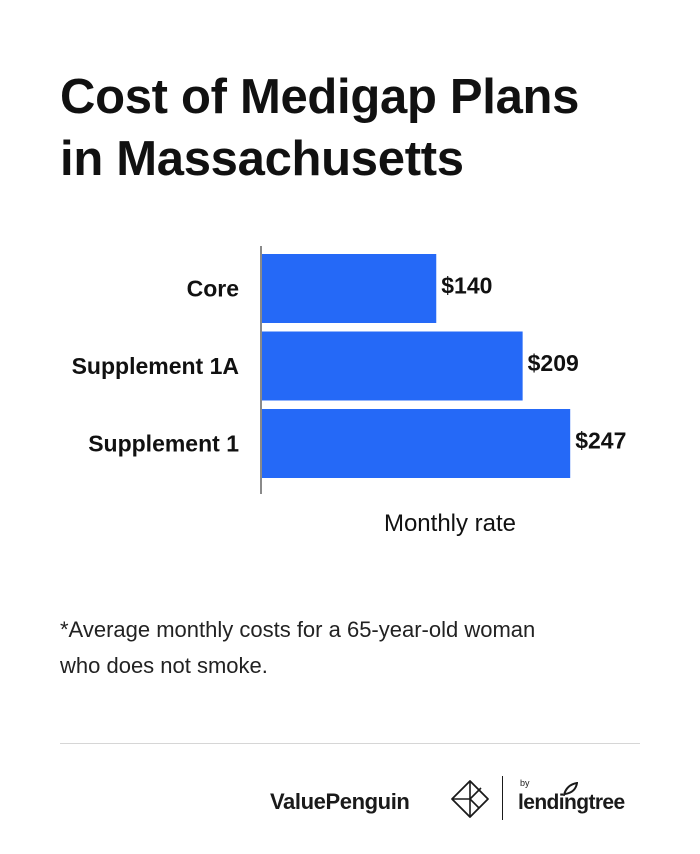 The height and width of the screenshot is (854, 700). What do you see at coordinates (164, 665) in the screenshot?
I see `footnote-line-2: who does not smoke.` at bounding box center [164, 665].